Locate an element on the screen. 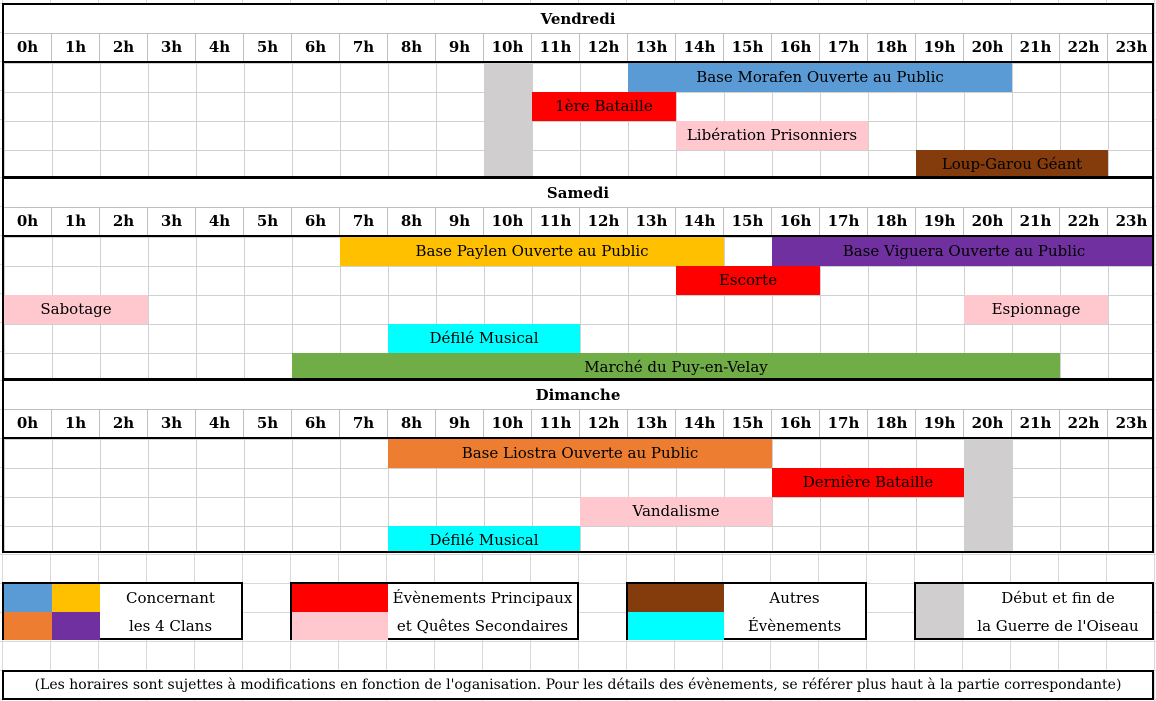 Image resolution: width=1156 pixels, height=701 pixels. hour-label: 18h is located at coordinates (892, 47).